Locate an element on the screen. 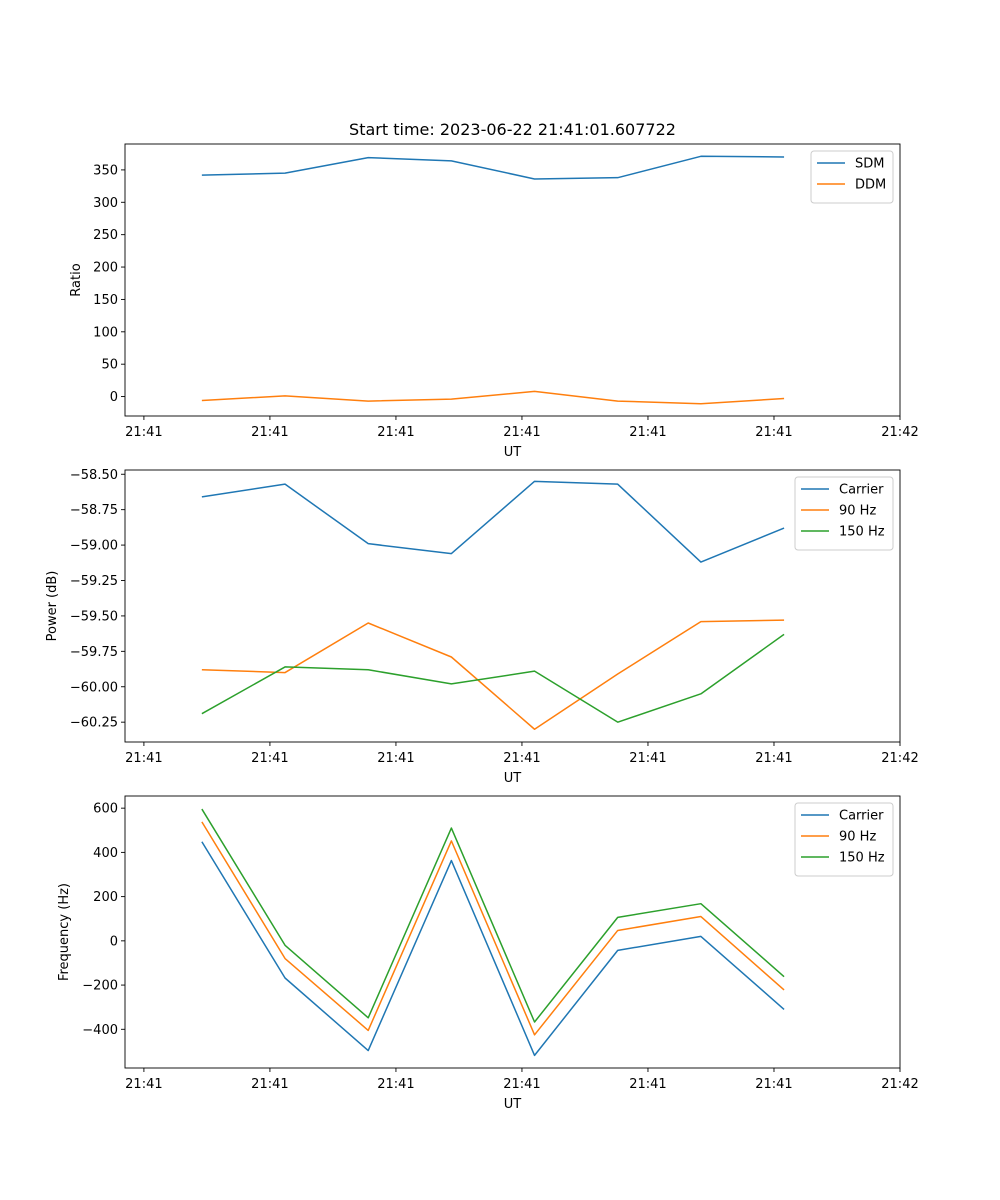  y-tick-label: 250 is located at coordinates (105, 235).